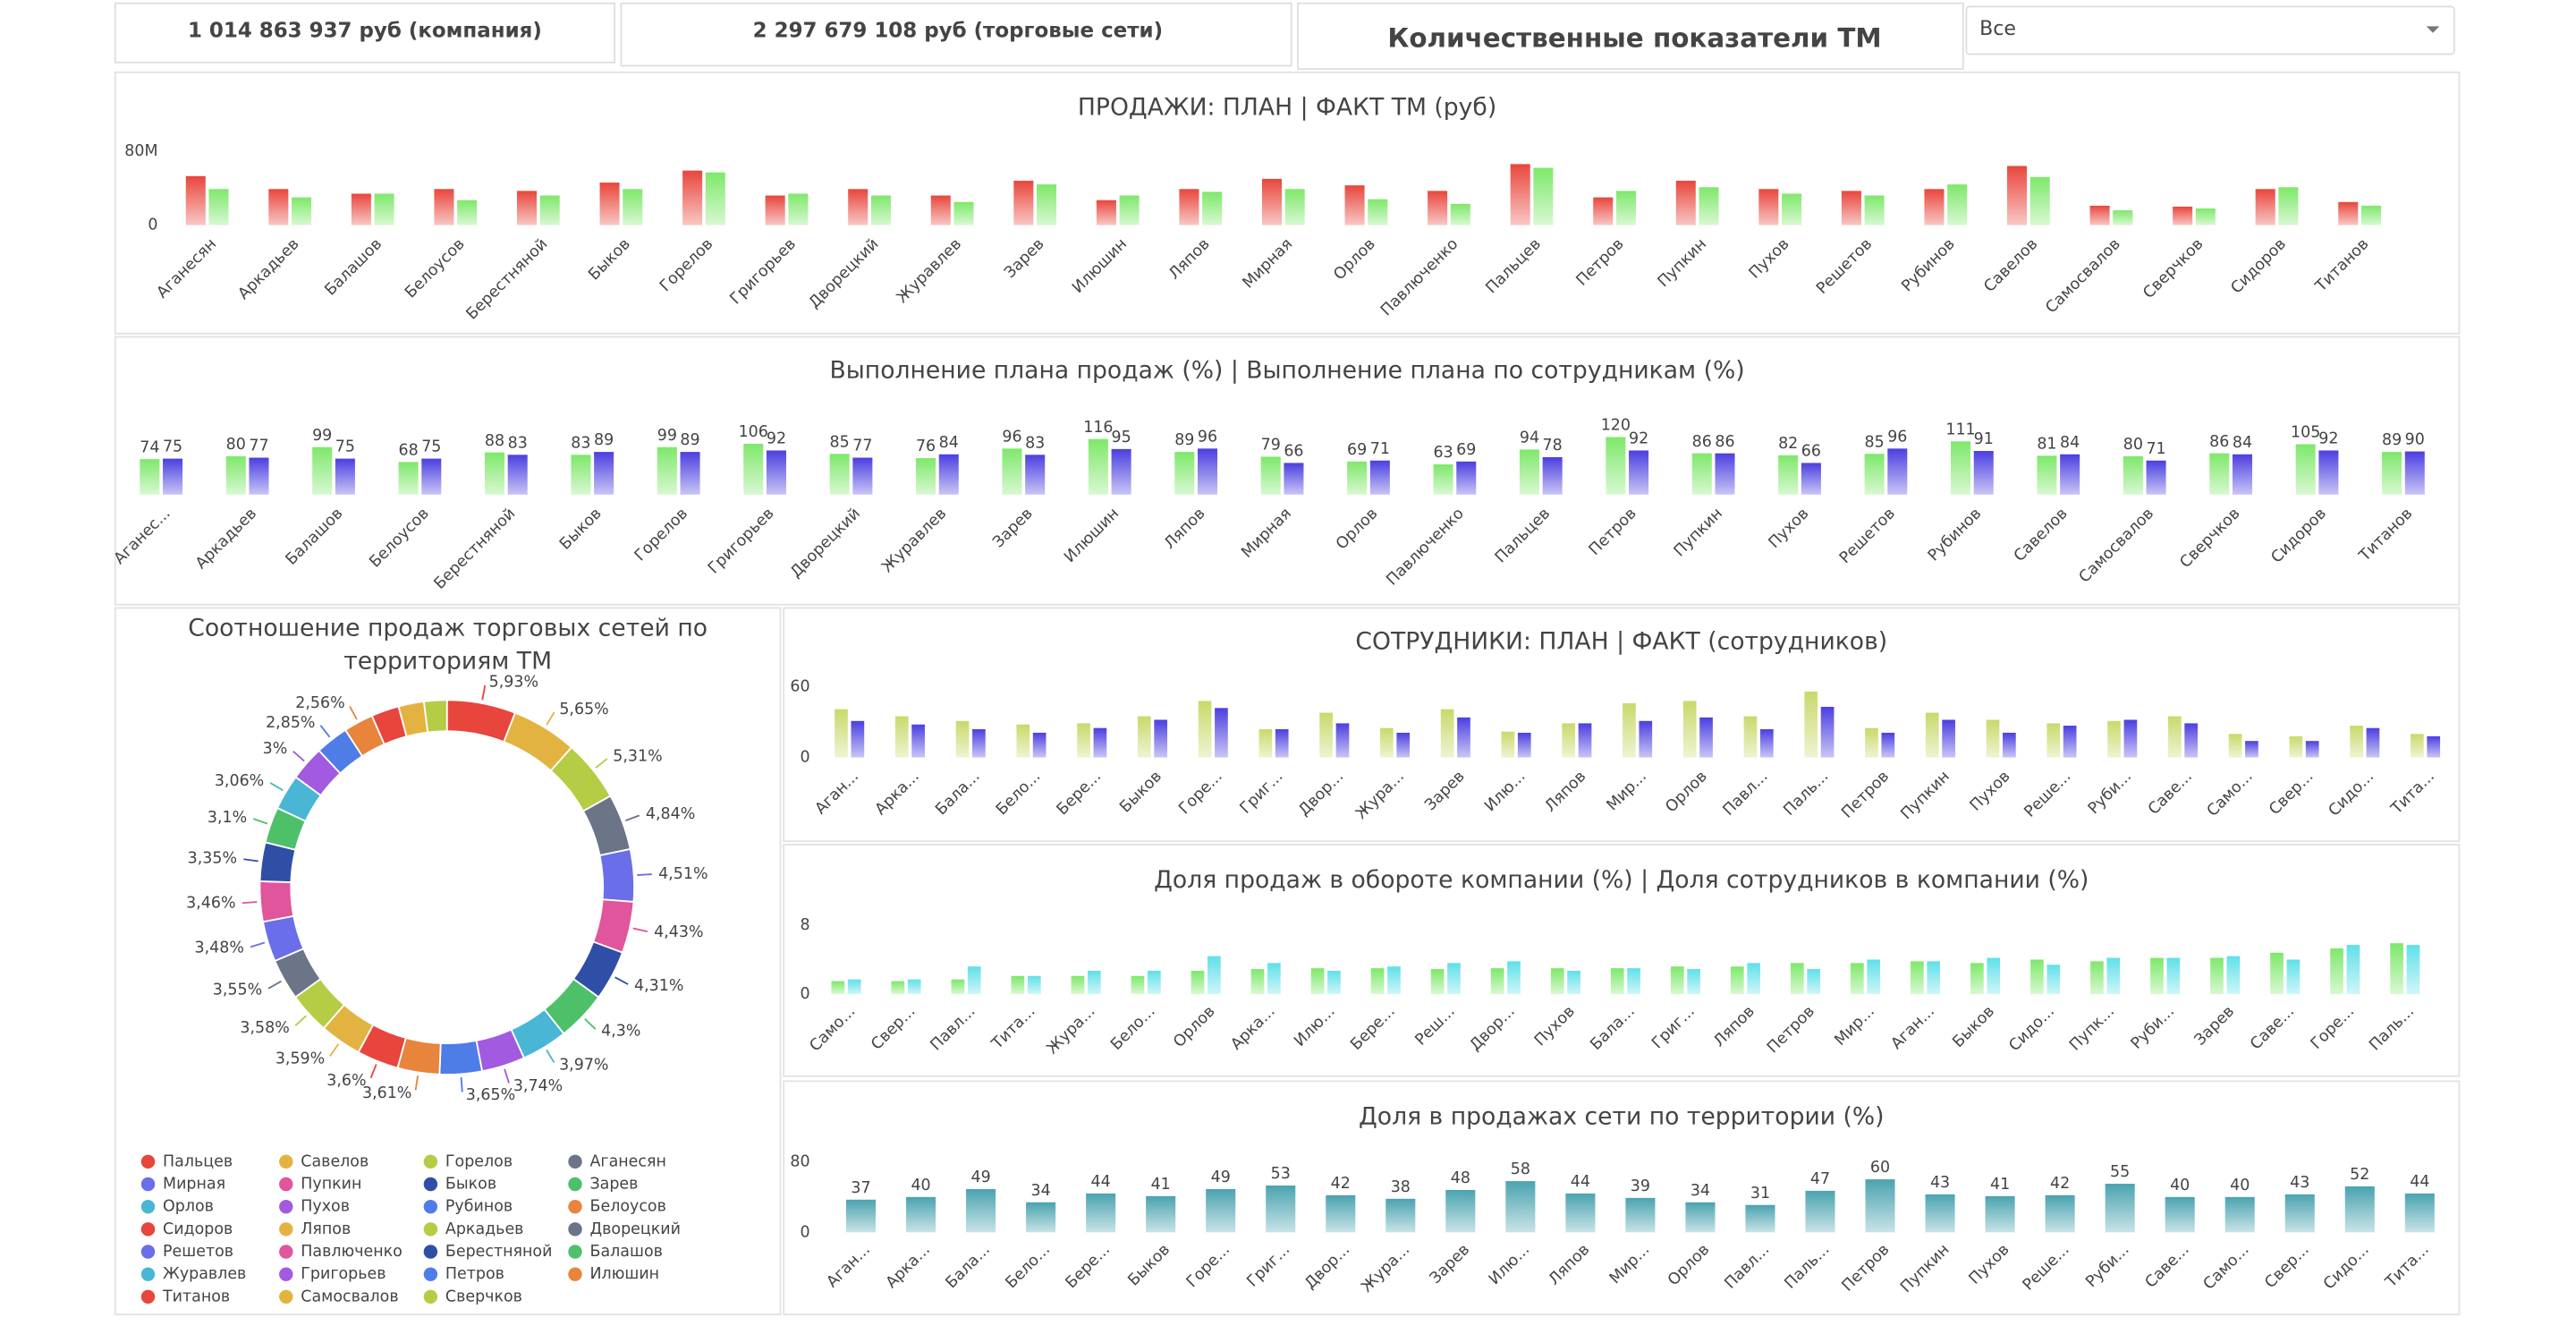 The width and height of the screenshot is (2576, 1326). Describe the element at coordinates (637, 757) in the screenshot. I see `slice-label: 5,31%` at that location.